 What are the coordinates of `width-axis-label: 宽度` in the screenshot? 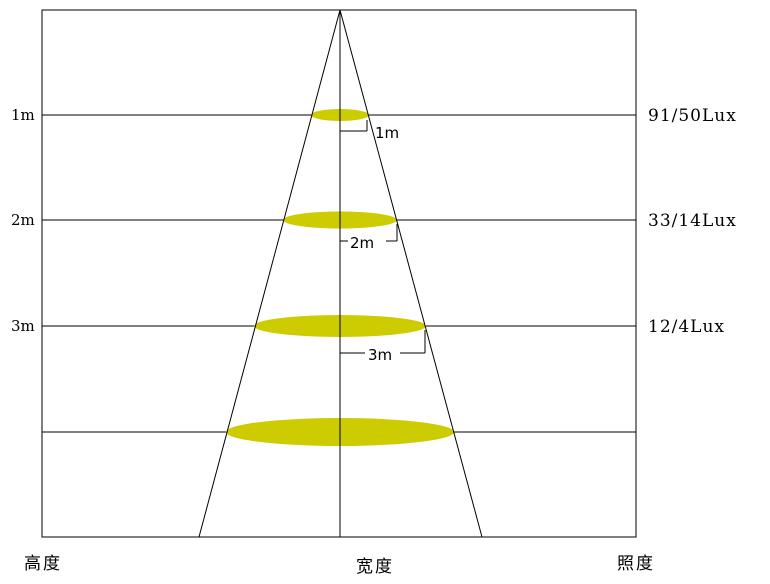 It's located at (375, 567).